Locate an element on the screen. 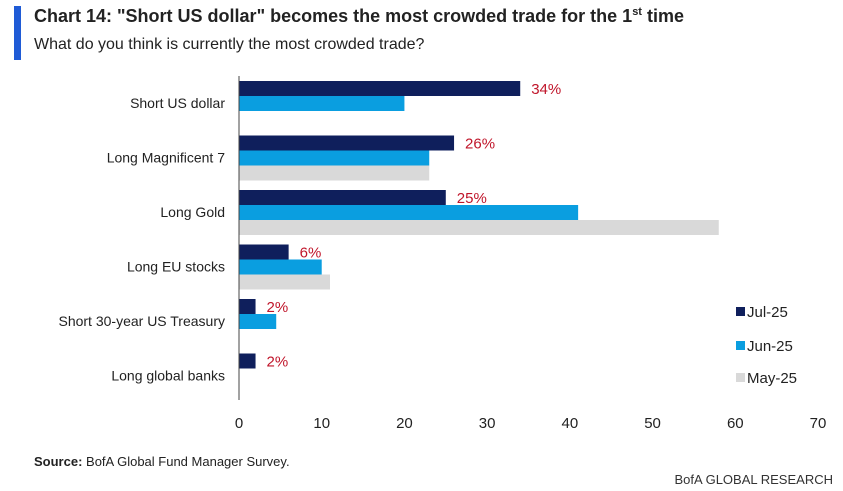 The width and height of the screenshot is (843, 491). bar-jun-25-short-30-year-us-treasury is located at coordinates (258, 321).